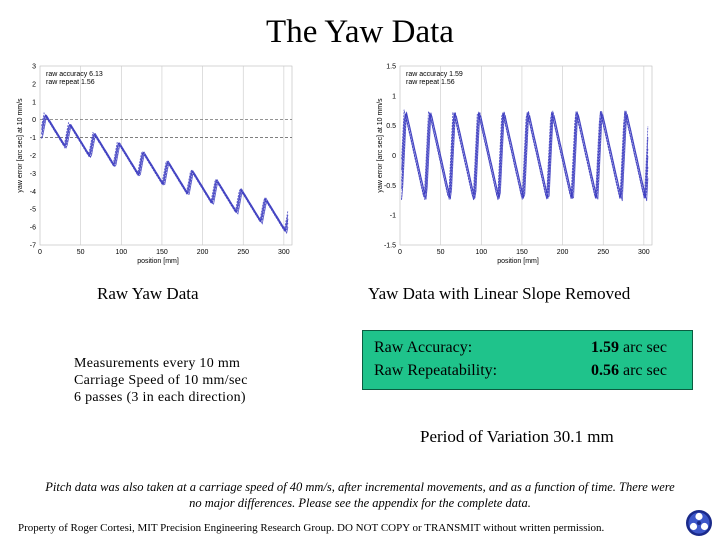  Describe the element at coordinates (434, 74) in the screenshot. I see `legend-annotation: raw accuracy 1.59` at that location.